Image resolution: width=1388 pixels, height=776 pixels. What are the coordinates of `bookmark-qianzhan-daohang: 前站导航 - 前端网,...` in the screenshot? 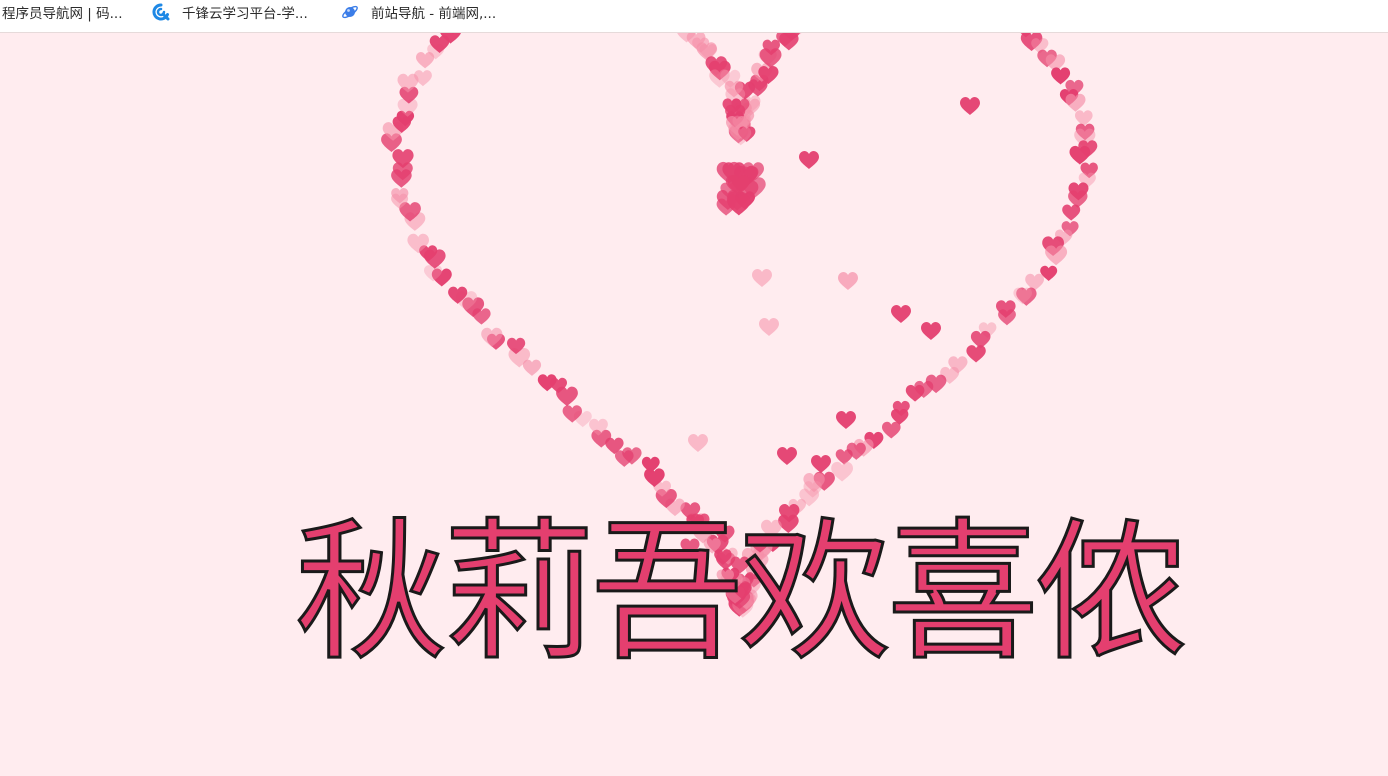 It's located at (418, 12).